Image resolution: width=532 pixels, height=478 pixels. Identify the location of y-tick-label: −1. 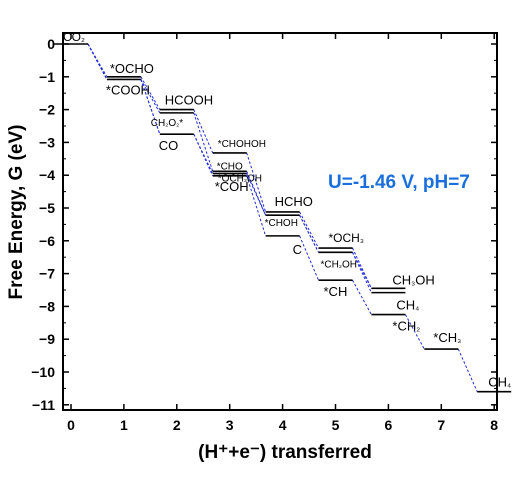
(47, 77).